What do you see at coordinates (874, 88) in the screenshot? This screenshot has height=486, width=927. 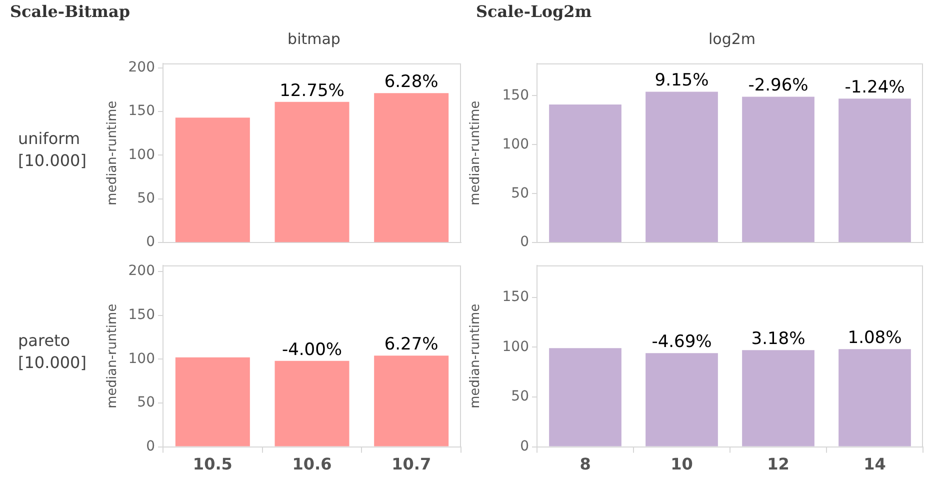 I see `annotation: -1.24%` at bounding box center [874, 88].